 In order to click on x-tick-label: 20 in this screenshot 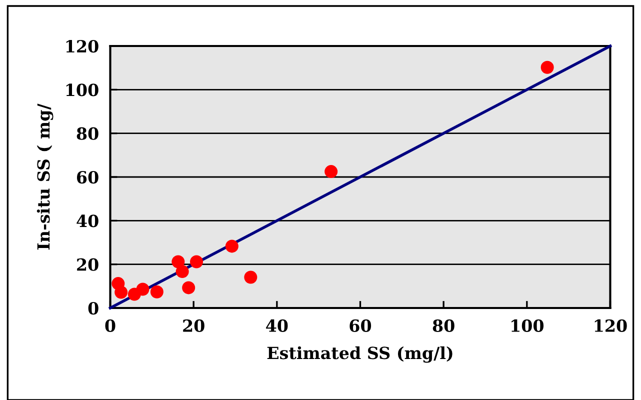, I will do `click(193, 325)`.